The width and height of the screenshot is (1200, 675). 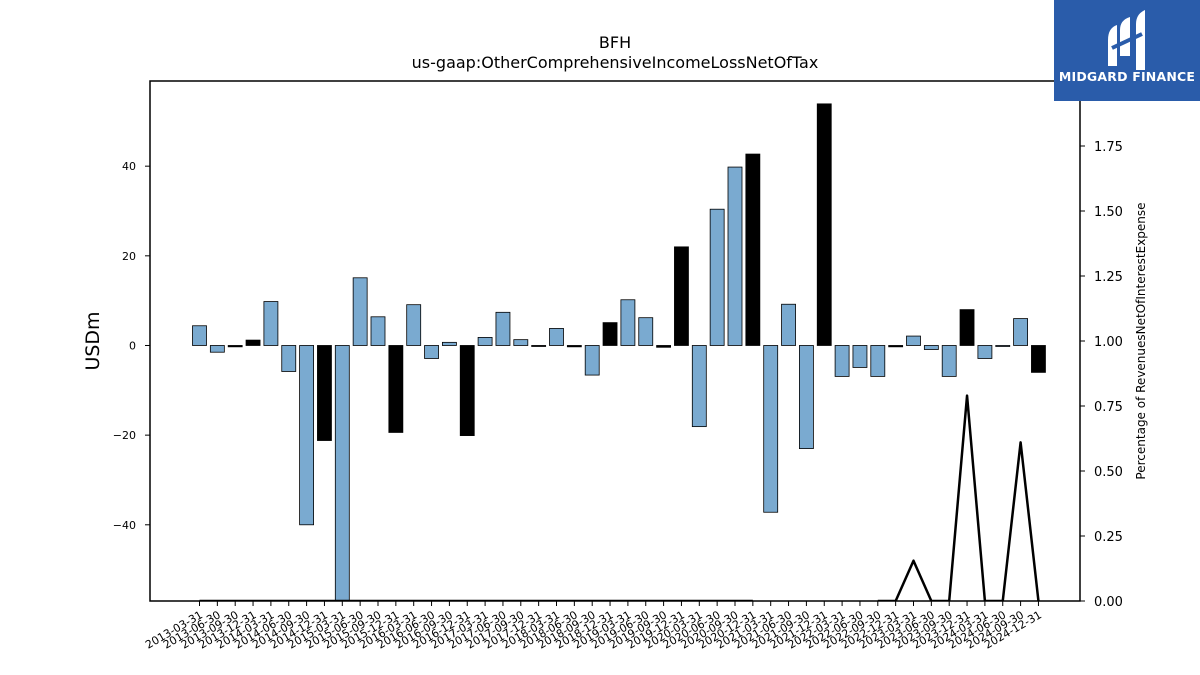 What do you see at coordinates (129, 166) in the screenshot?
I see `y-tick-label: 40` at bounding box center [129, 166].